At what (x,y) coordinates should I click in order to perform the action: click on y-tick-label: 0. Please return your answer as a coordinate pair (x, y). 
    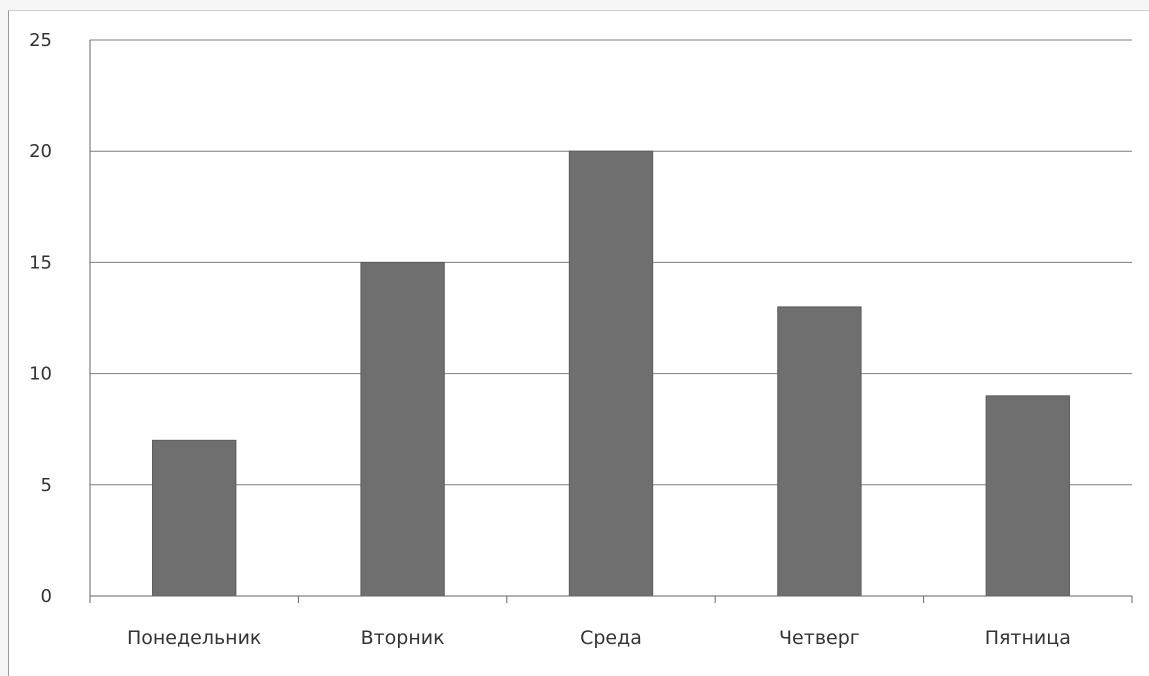
    Looking at the image, I should click on (46, 596).